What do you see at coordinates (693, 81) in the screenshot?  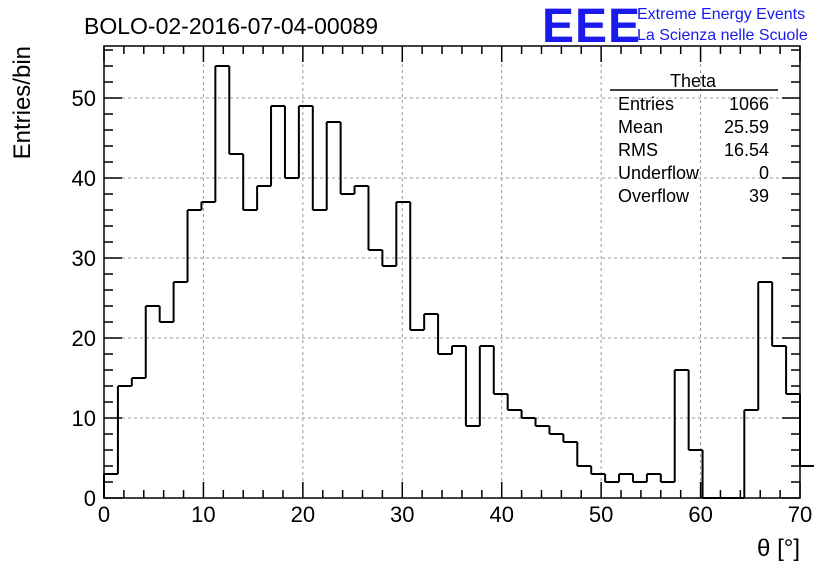 I see `stats-title: Theta` at bounding box center [693, 81].